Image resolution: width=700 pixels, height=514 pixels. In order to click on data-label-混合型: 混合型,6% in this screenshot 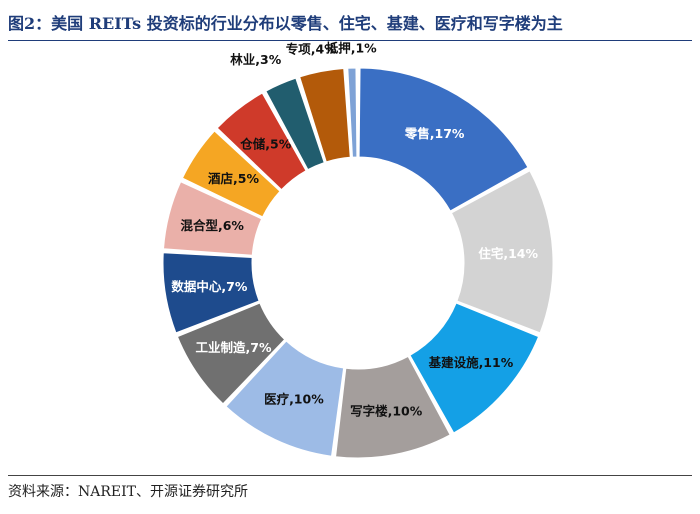, I will do `click(212, 225)`.